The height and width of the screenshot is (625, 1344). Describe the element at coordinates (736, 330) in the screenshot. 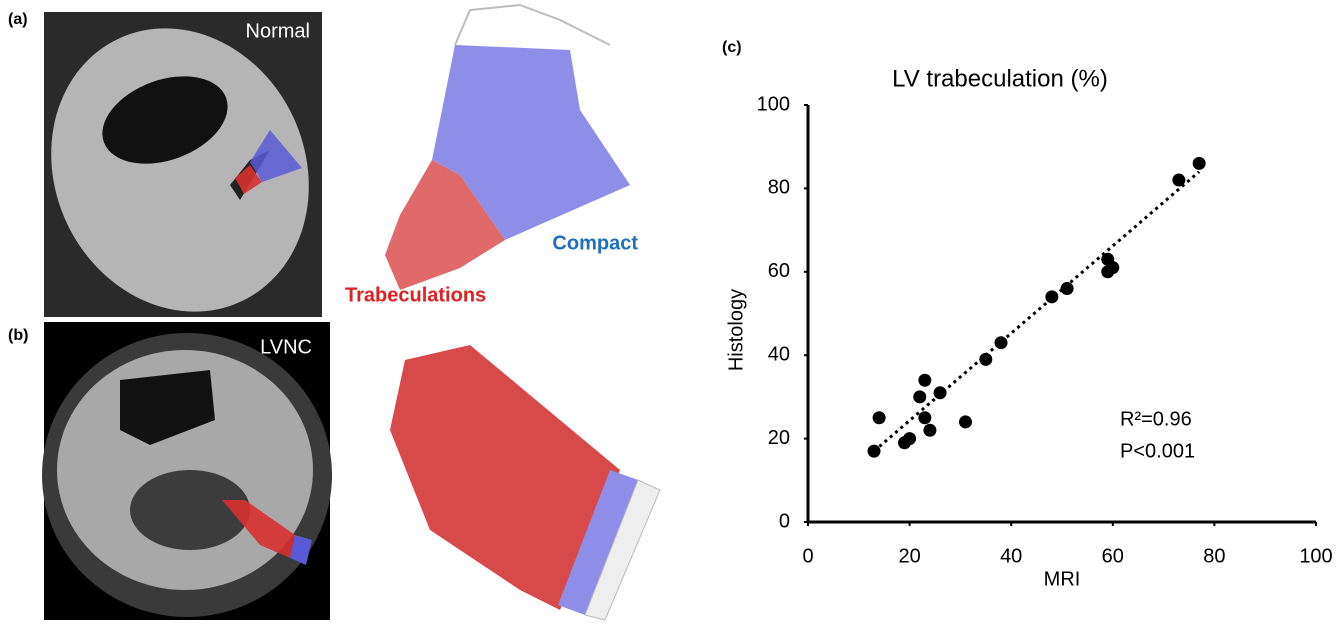

I see `y-axis-label: Histology` at that location.